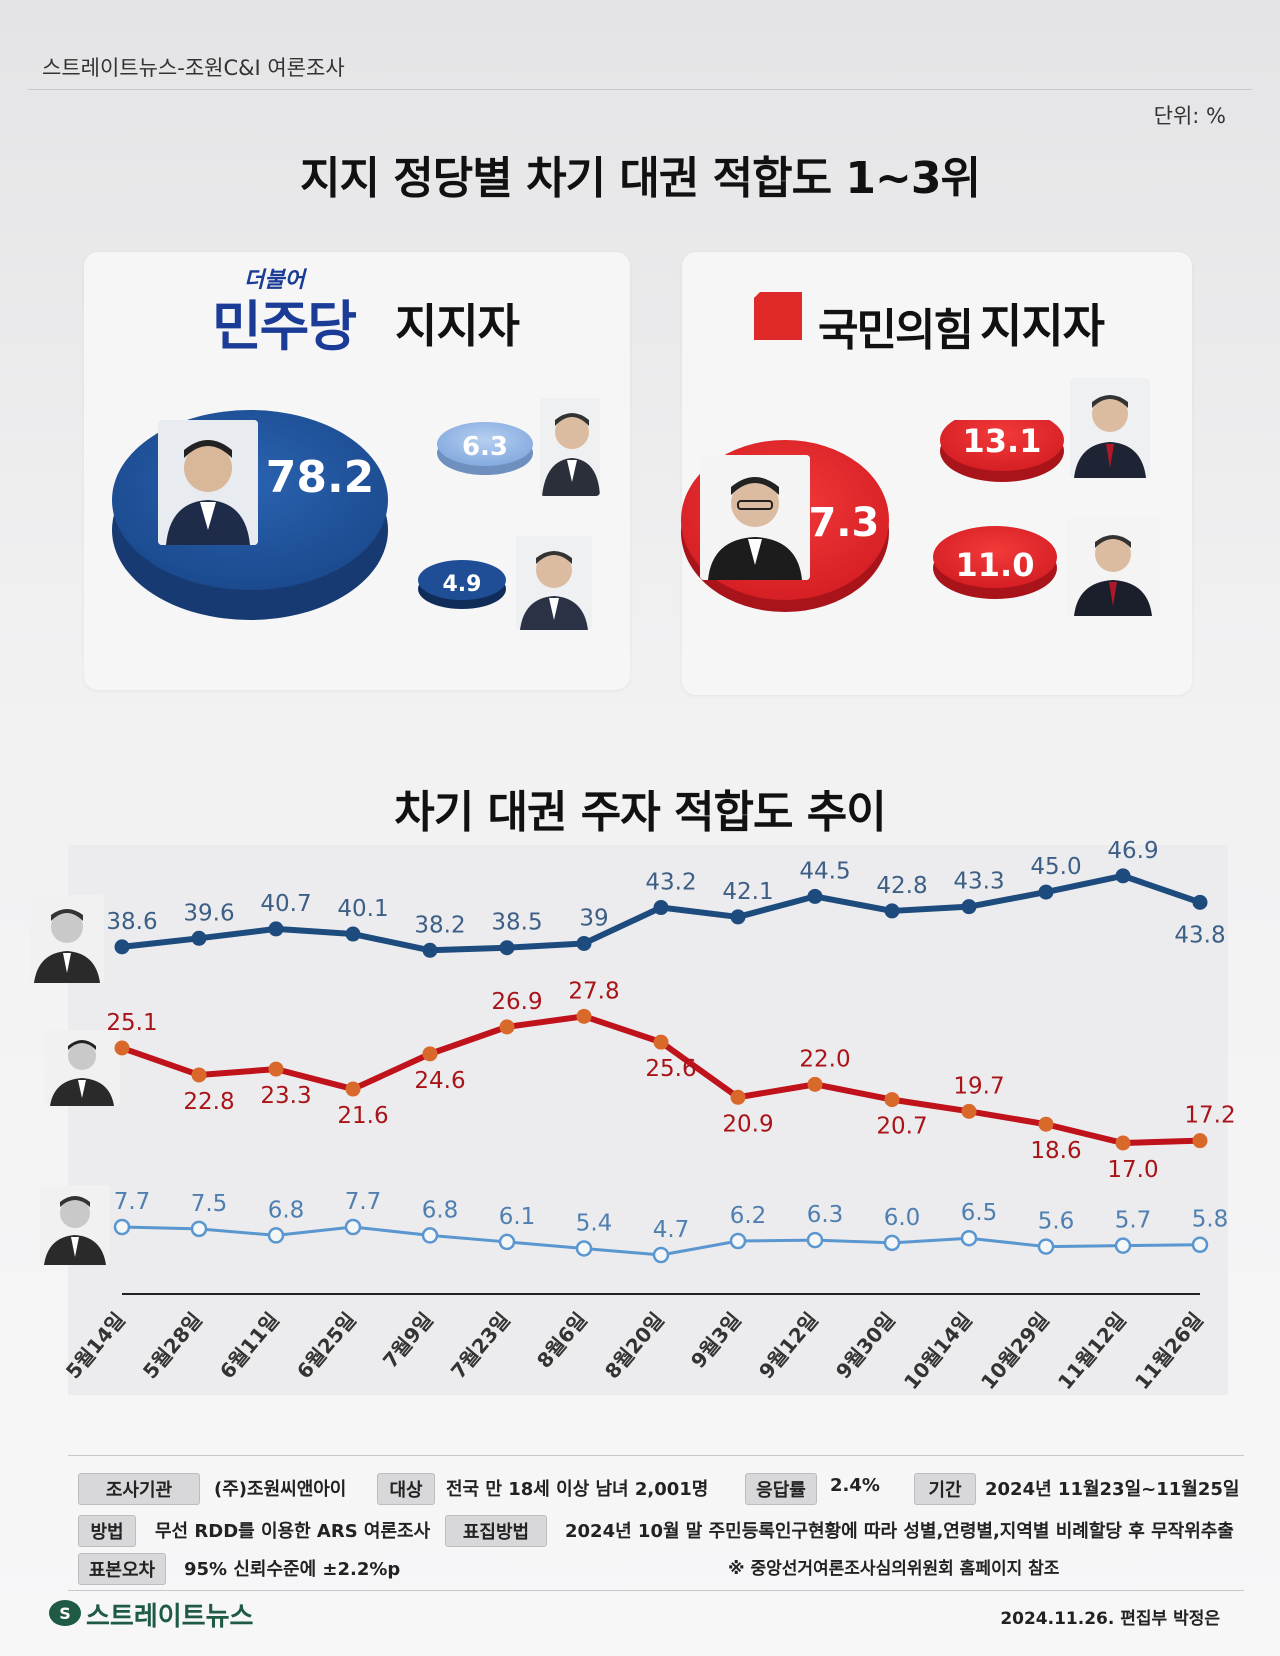 This screenshot has width=1280, height=1656. I want to click on series-2-data-label: 17.2, so click(1209, 1116).